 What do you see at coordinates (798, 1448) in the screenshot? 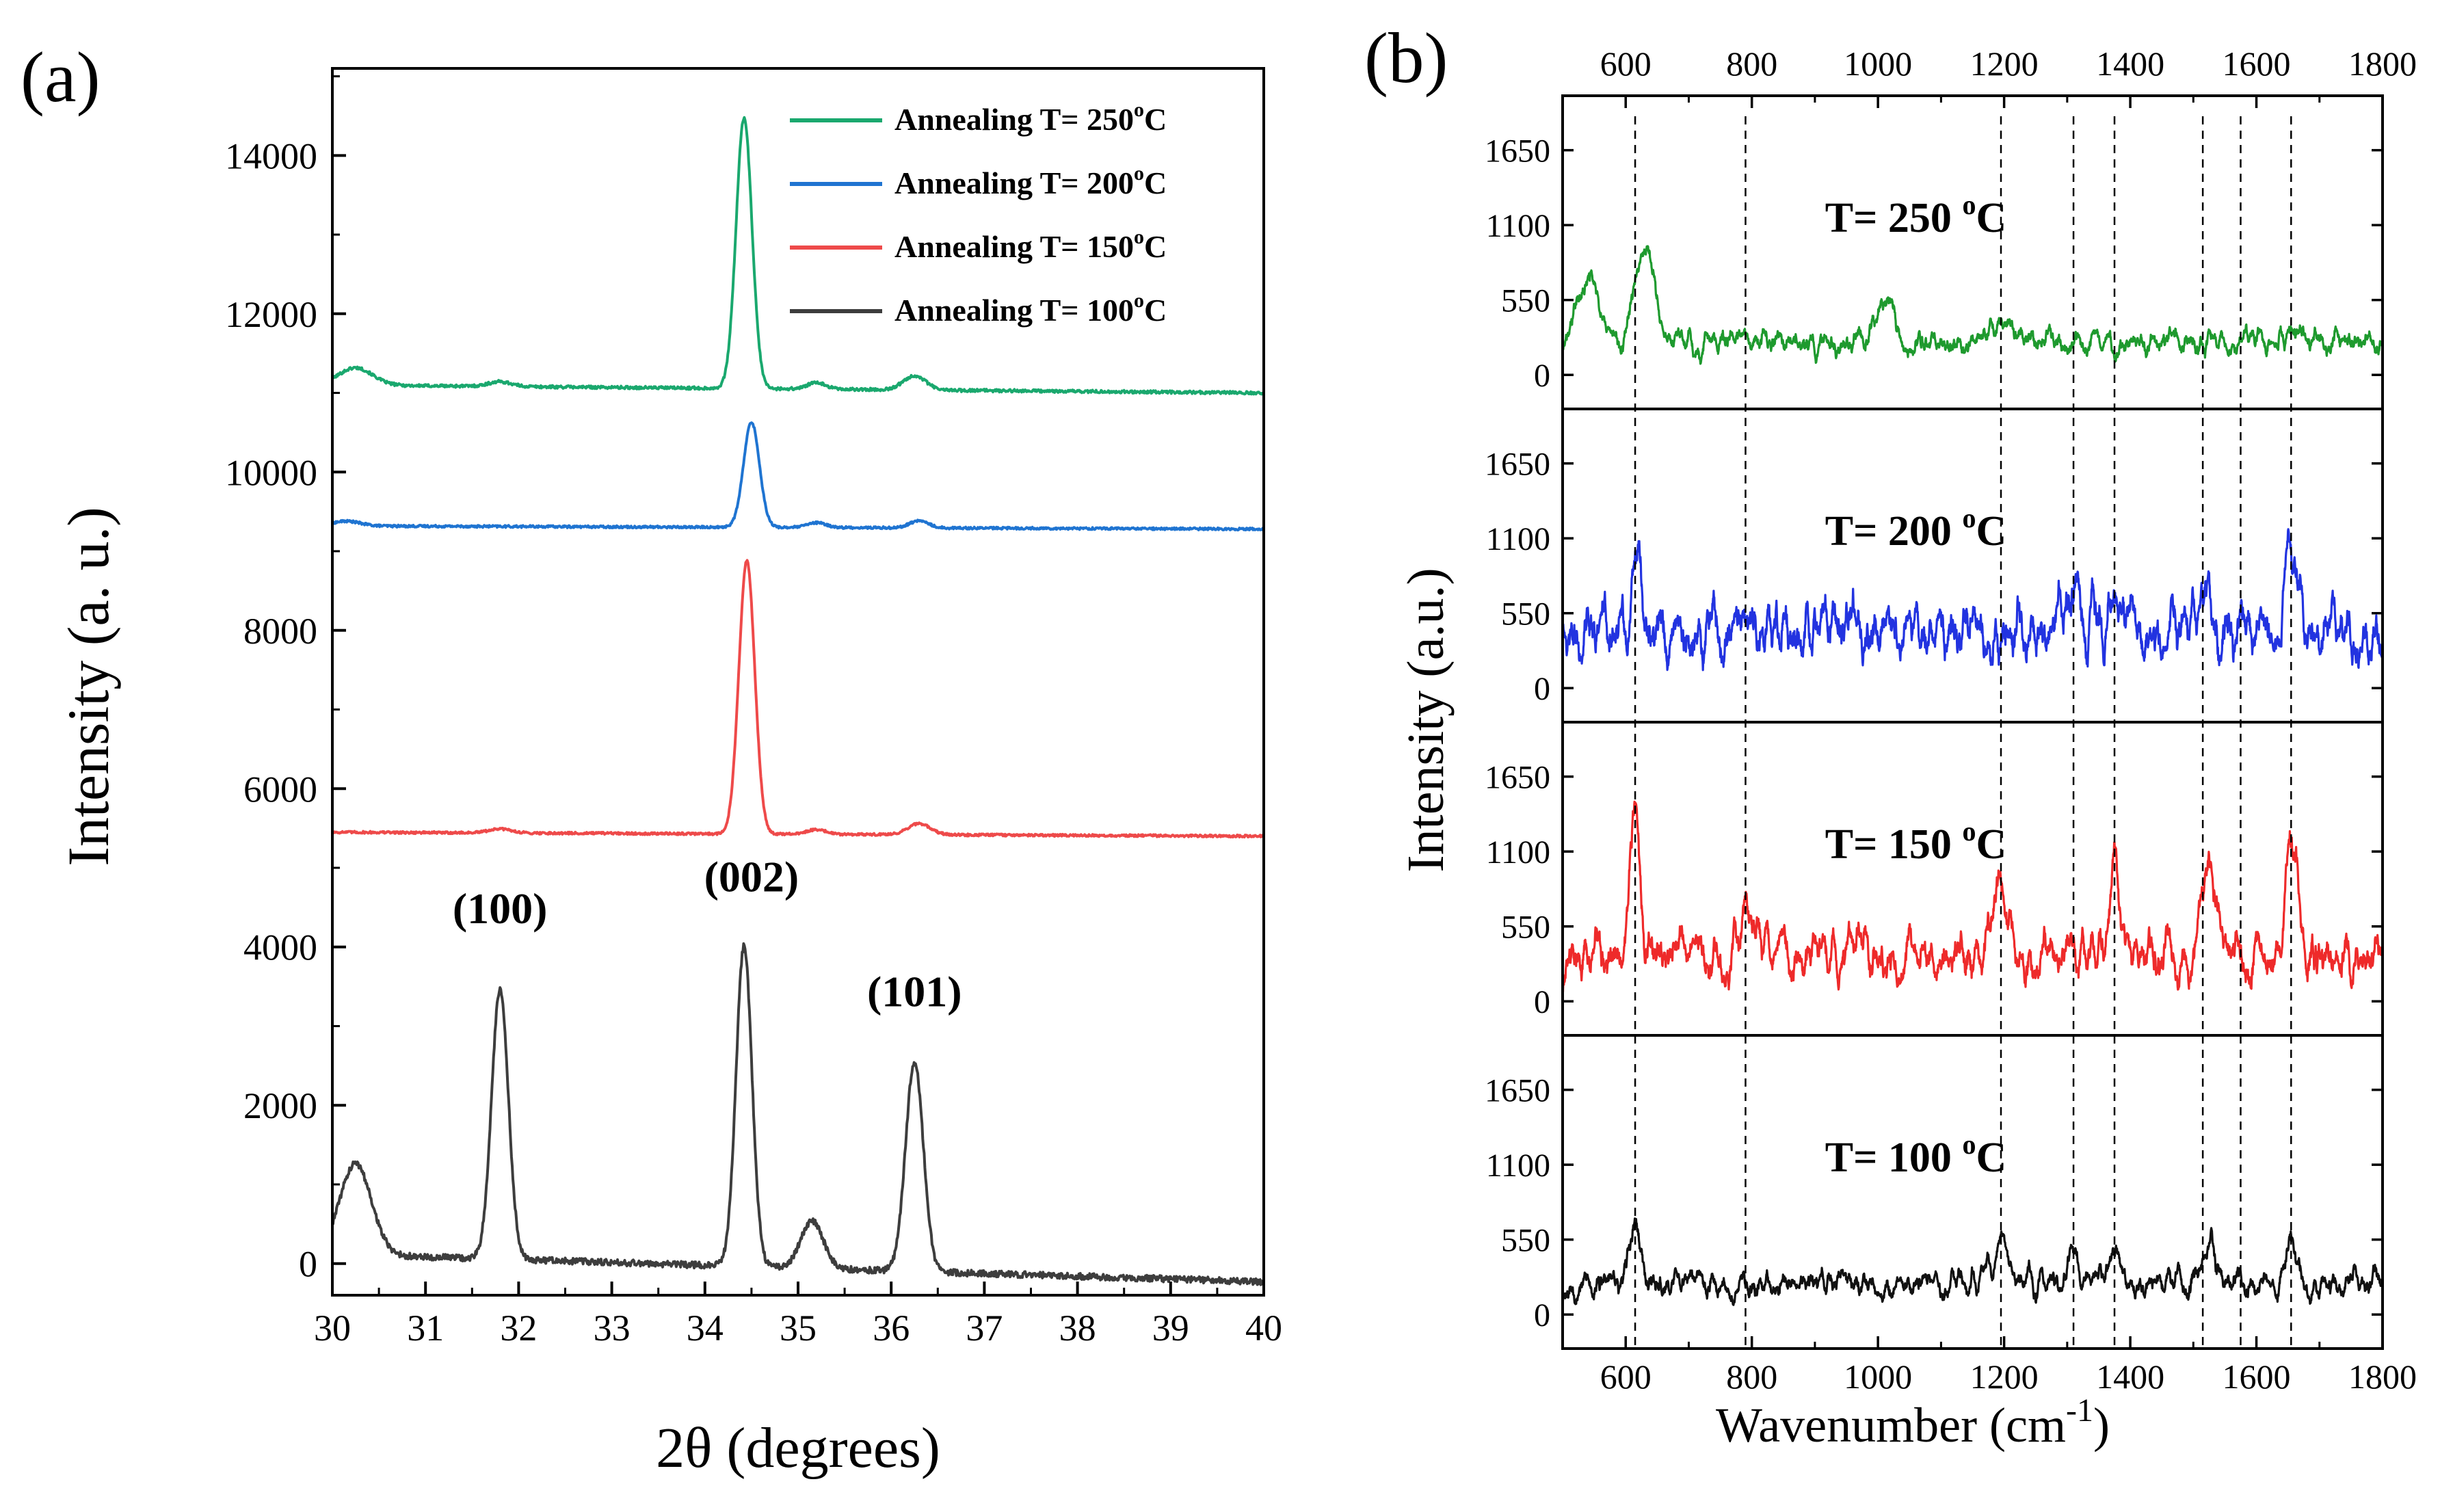
I see `xrd-x-axis-label: 2θ (degrees)` at bounding box center [798, 1448].